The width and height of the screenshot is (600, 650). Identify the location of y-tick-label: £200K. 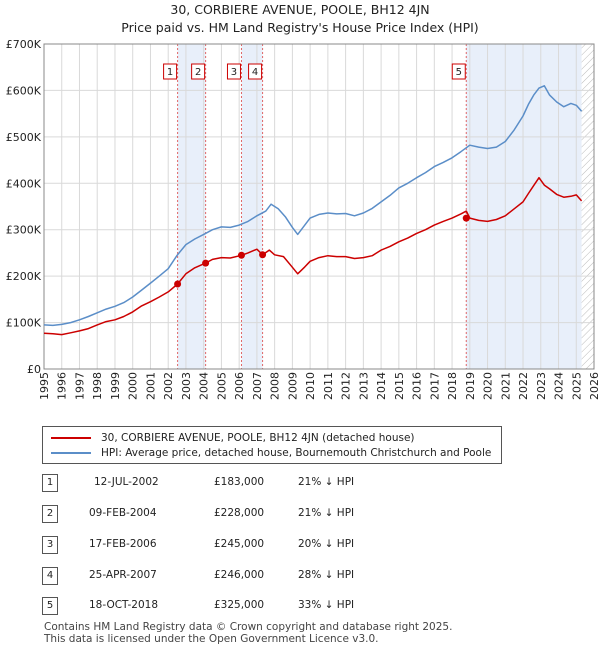
(24, 276).